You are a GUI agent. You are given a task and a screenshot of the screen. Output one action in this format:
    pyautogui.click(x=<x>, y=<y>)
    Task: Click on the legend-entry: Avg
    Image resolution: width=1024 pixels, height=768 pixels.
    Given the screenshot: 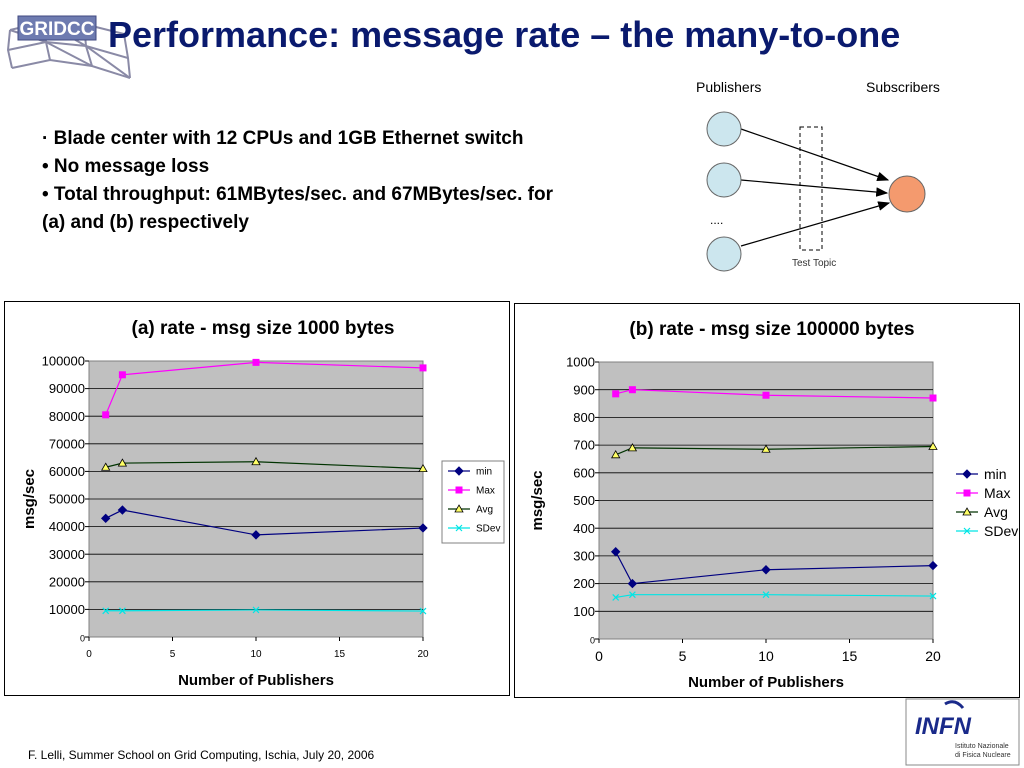 What is the action you would take?
    pyautogui.click(x=982, y=512)
    